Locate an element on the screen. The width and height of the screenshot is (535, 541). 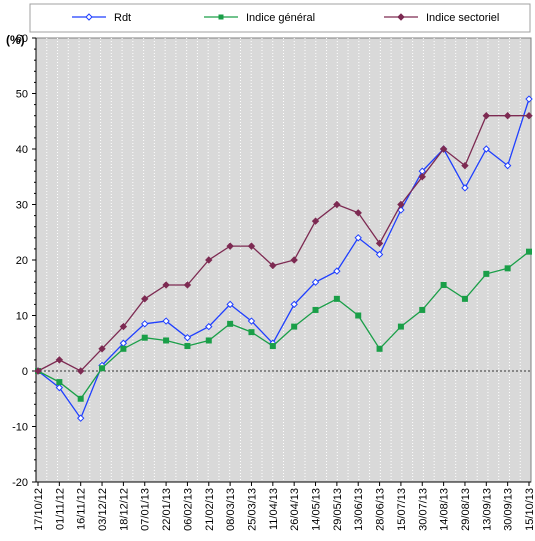
y-tick-label: 30 is located at coordinates (22, 206).